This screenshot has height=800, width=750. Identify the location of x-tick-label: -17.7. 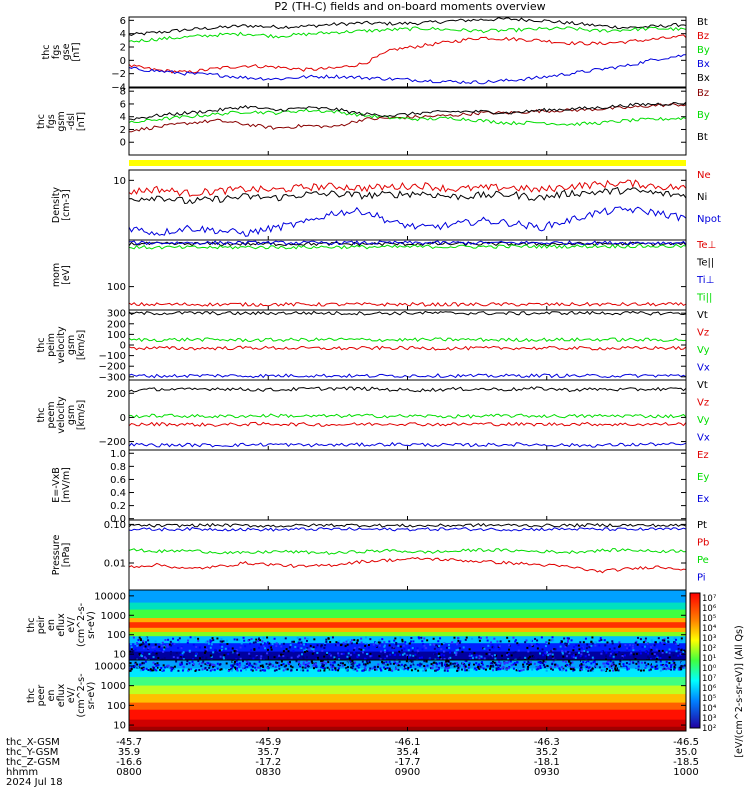
(408, 762).